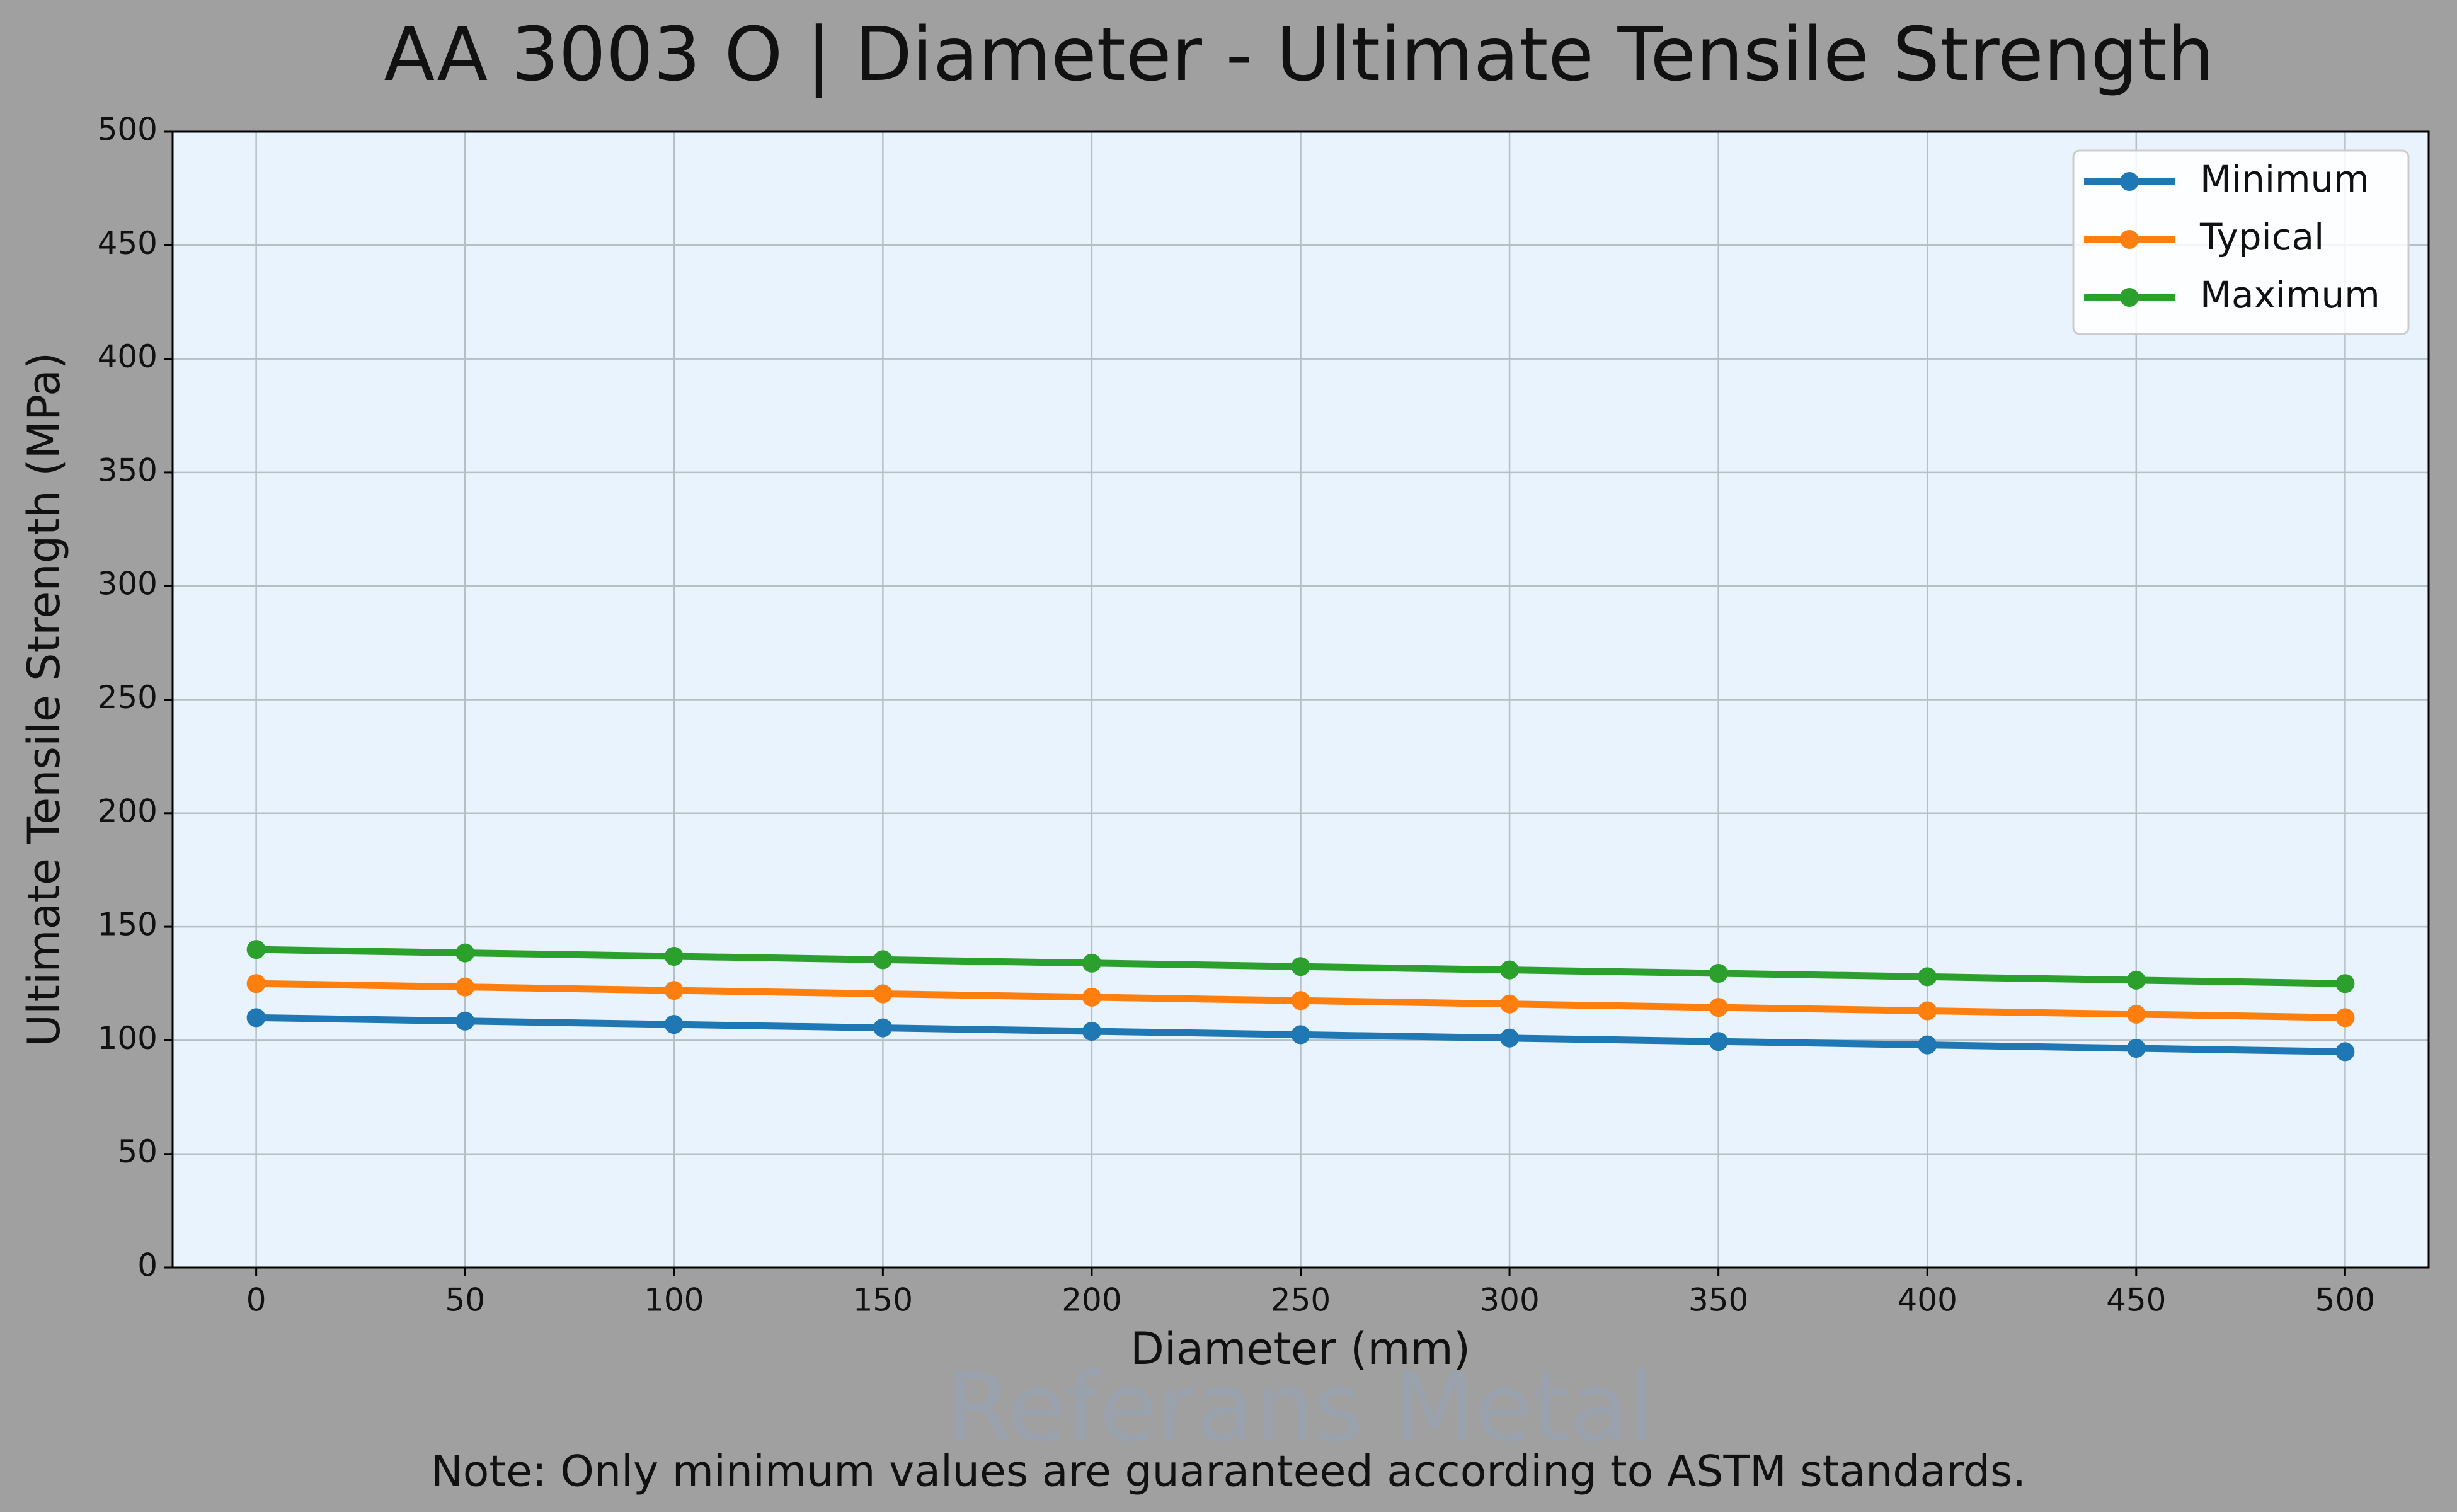  I want to click on x-tick-label: 300, so click(1509, 1300).